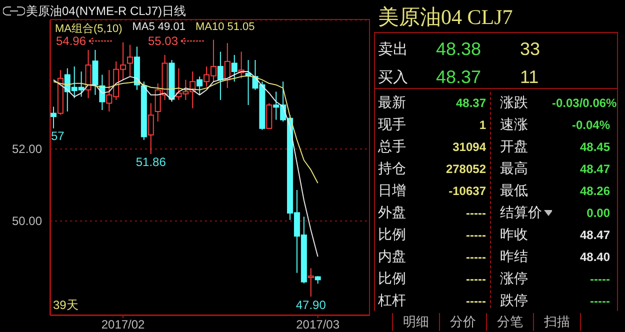 This screenshot has height=332, width=625. Describe the element at coordinates (462, 322) in the screenshot. I see `text: 分价` at that location.